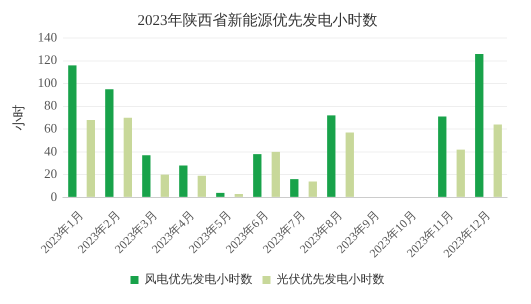  What do you see at coordinates (48, 36) in the screenshot?
I see `y-tick-label: 140` at bounding box center [48, 36].